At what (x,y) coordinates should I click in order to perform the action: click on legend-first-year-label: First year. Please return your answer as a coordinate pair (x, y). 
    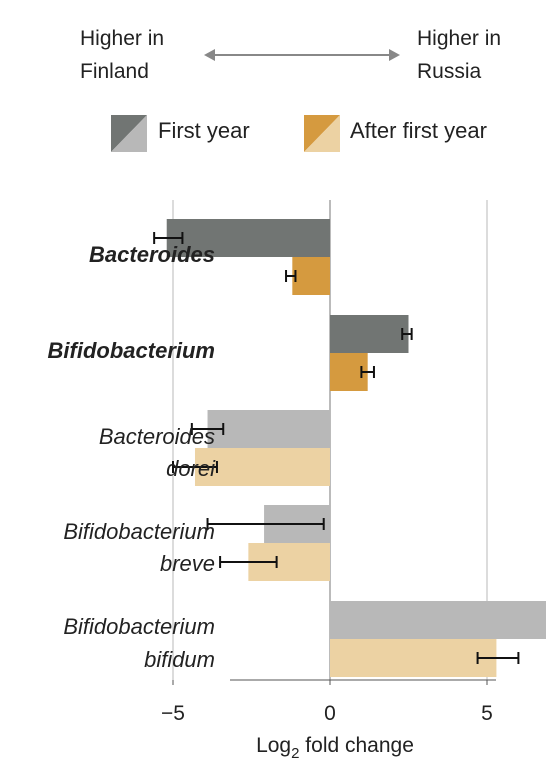
    Looking at the image, I should click on (204, 130).